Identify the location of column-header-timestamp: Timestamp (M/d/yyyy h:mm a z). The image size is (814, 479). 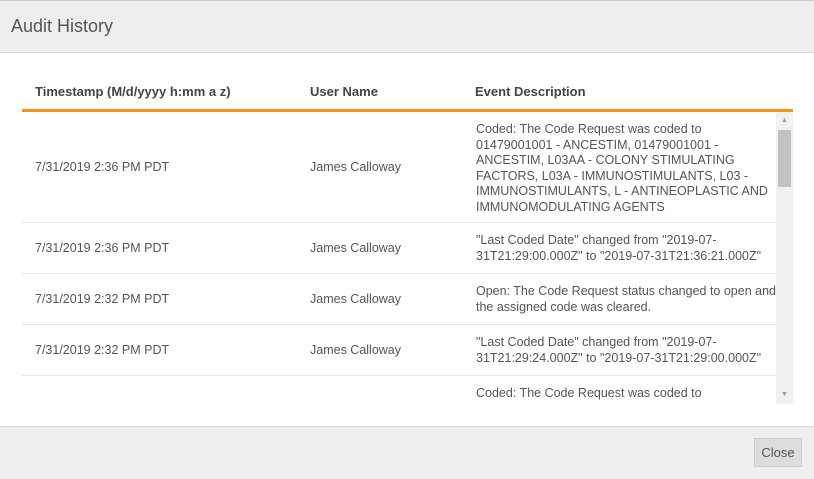
(133, 91).